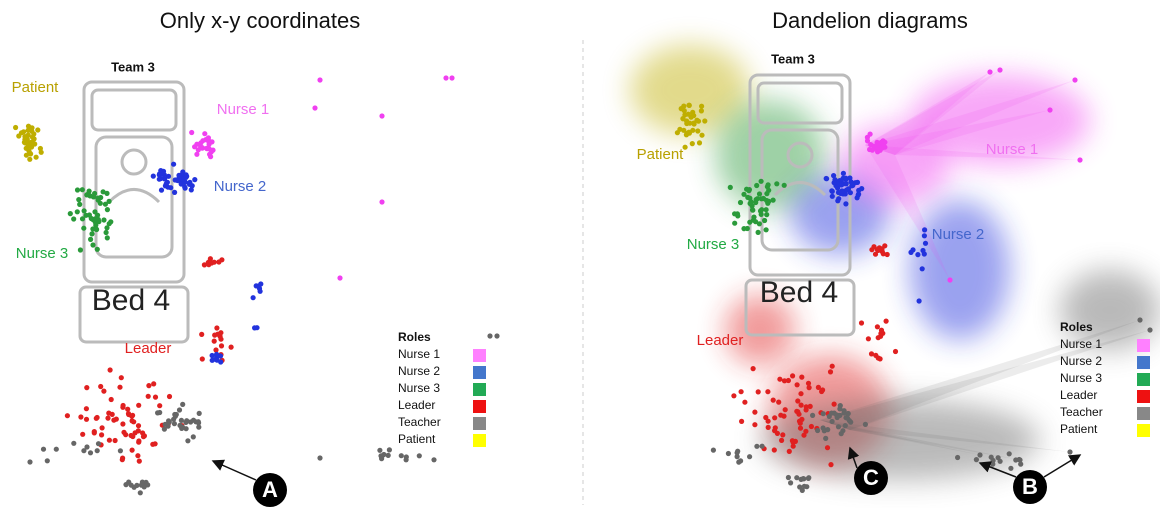  What do you see at coordinates (871, 477) in the screenshot?
I see `callout-letter: C` at bounding box center [871, 477].